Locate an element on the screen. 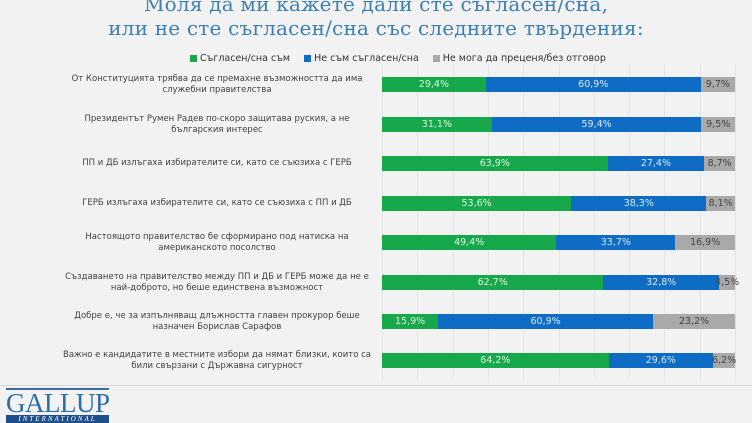 Image resolution: width=752 pixels, height=423 pixels. bar-segment-disagree: 27,4% is located at coordinates (656, 163).